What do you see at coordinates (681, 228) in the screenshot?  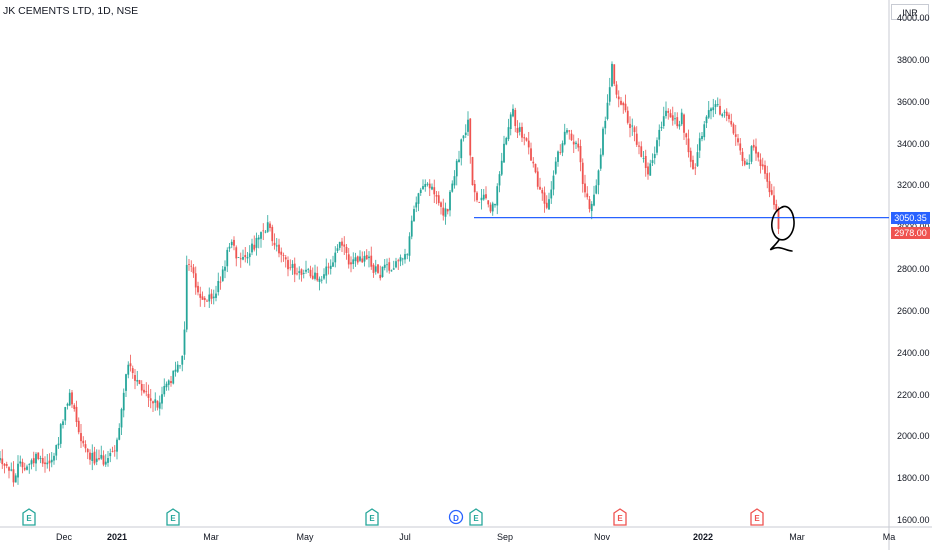 I see `chart-overlays` at bounding box center [681, 228].